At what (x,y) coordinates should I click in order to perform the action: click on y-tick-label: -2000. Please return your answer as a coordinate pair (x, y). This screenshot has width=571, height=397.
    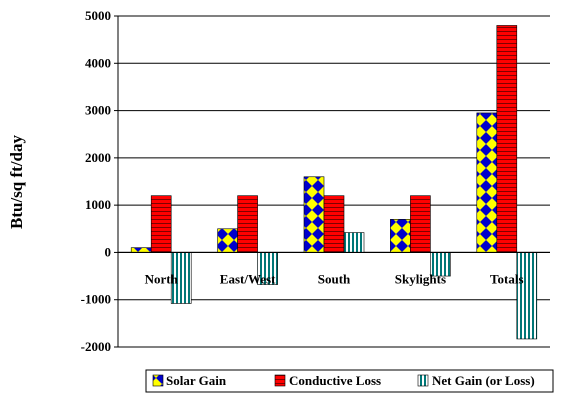
    Looking at the image, I should click on (96, 346).